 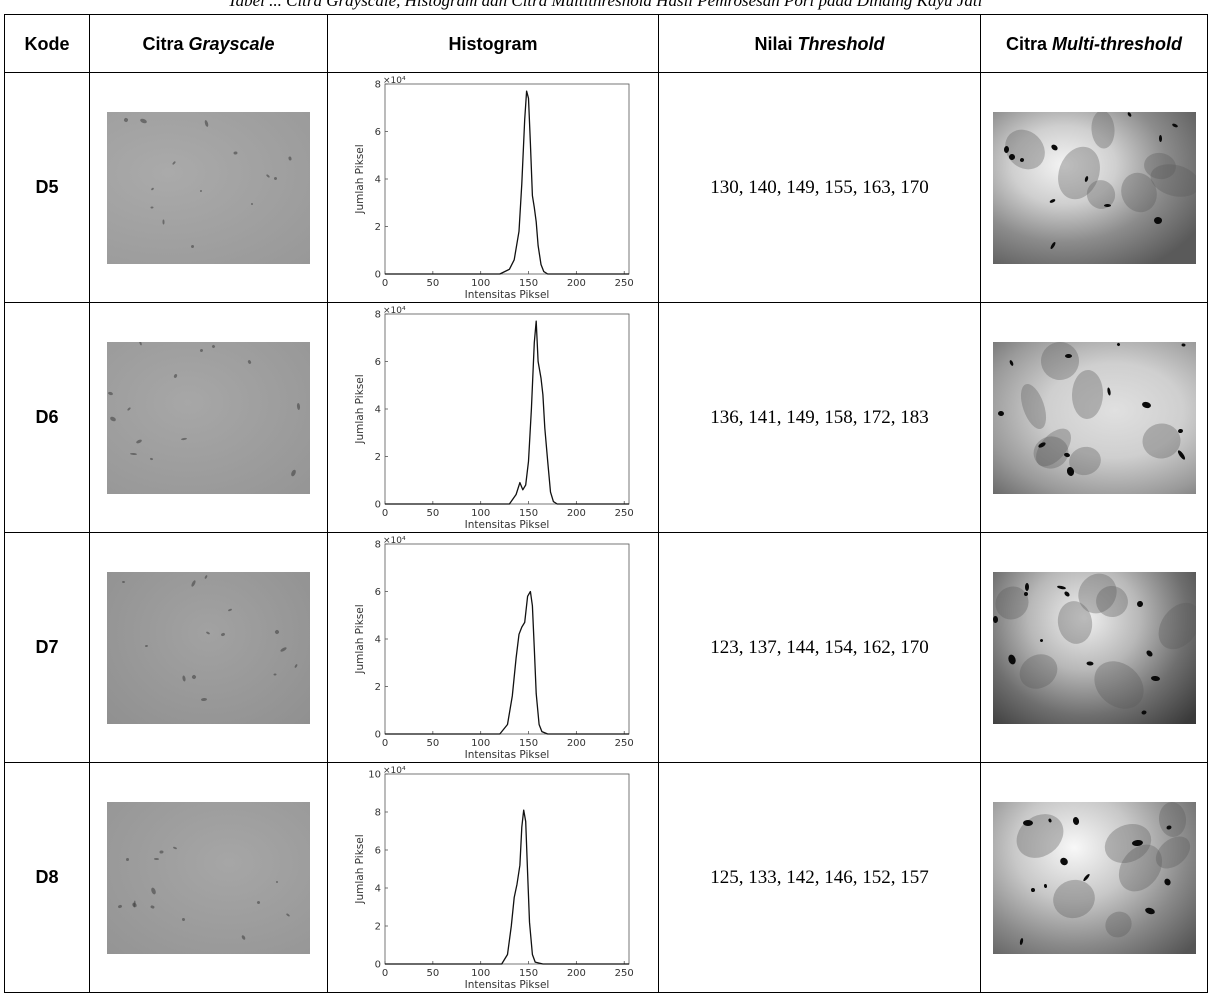 I want to click on header-threshold: Nilai Threshold, so click(x=819, y=43).